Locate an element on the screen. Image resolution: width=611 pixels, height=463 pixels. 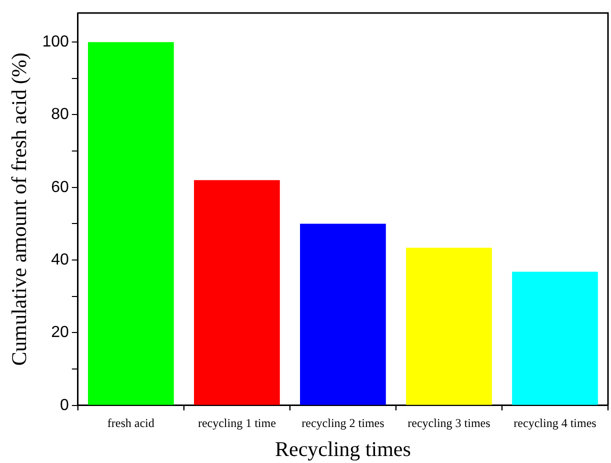
x-tick-label: recycling 2 times is located at coordinates (343, 423).